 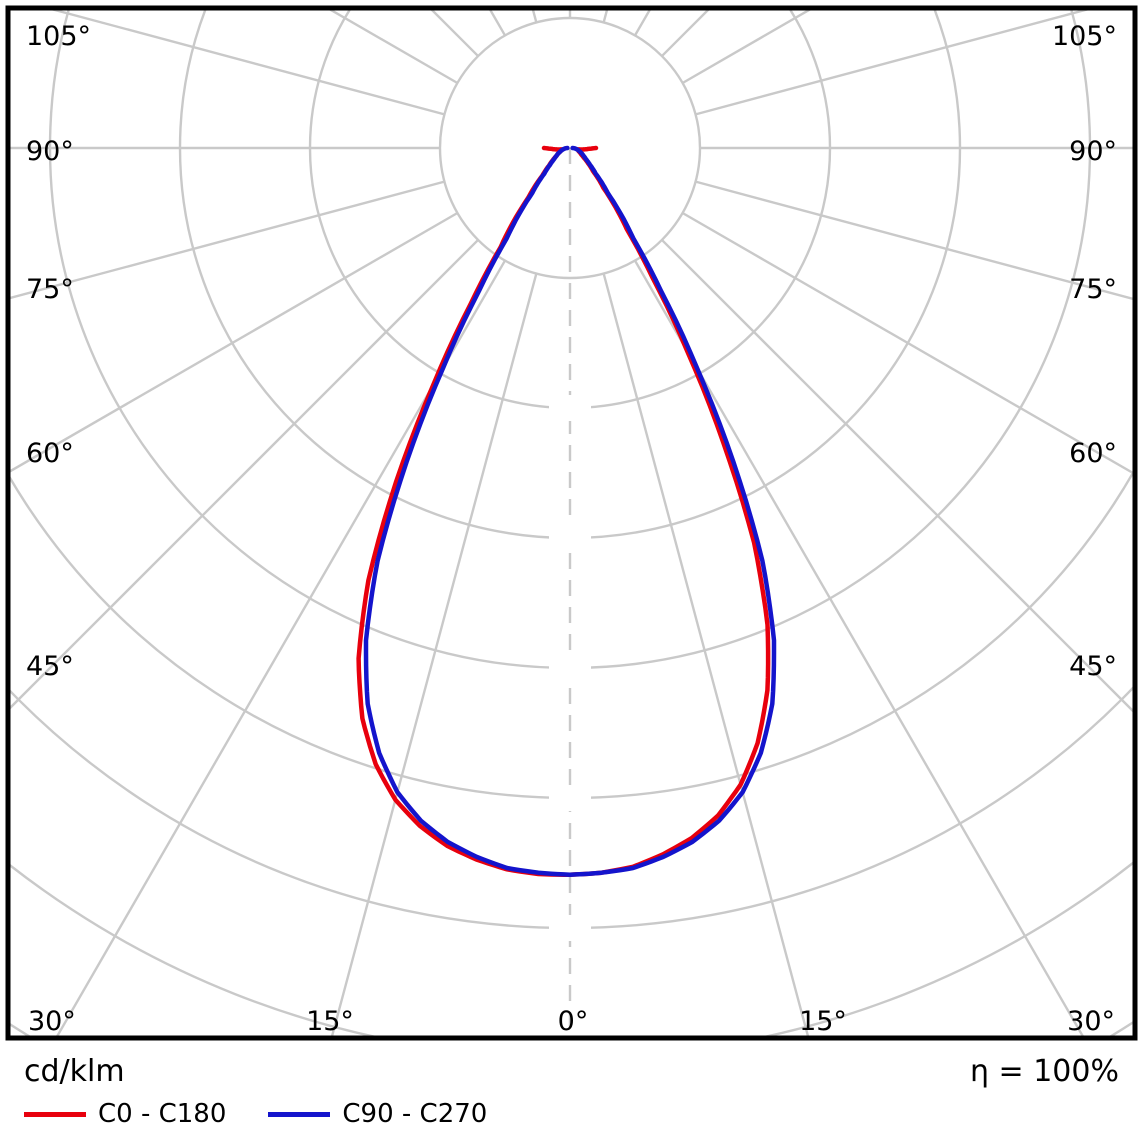 What do you see at coordinates (415, 1114) in the screenshot?
I see `legend-label: C90 - C270` at bounding box center [415, 1114].